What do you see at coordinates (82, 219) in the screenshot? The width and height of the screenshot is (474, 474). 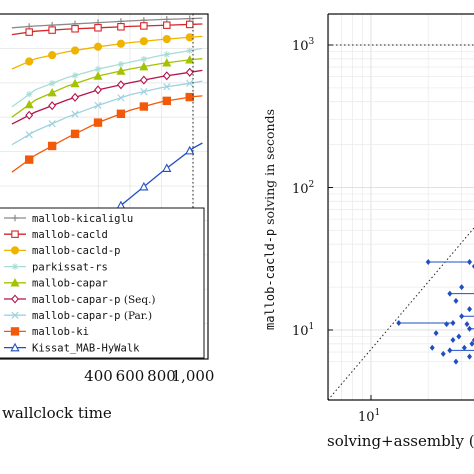 I see `legend-item-label: mallob-kicaliglu` at bounding box center [82, 219].